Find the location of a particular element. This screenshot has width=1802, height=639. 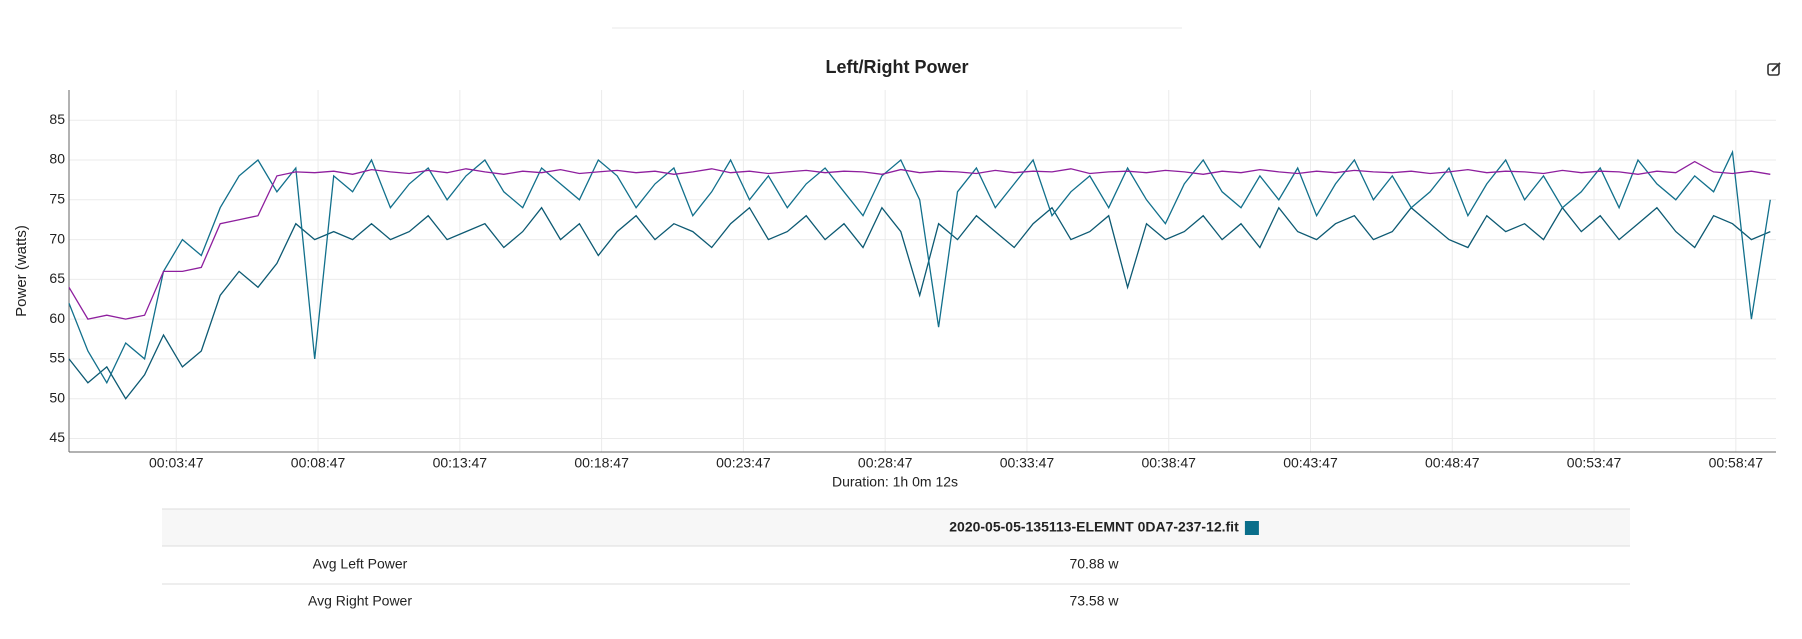

y-tick-label: 70 is located at coordinates (57, 238).